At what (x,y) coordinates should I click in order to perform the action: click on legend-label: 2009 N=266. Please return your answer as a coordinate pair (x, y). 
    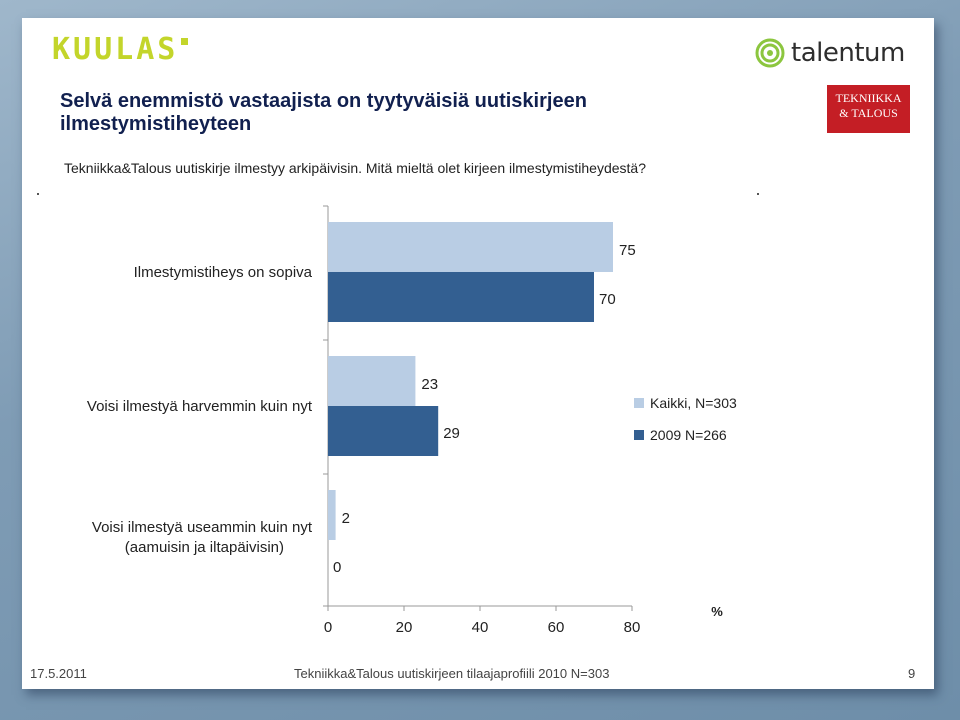
    Looking at the image, I should click on (688, 435).